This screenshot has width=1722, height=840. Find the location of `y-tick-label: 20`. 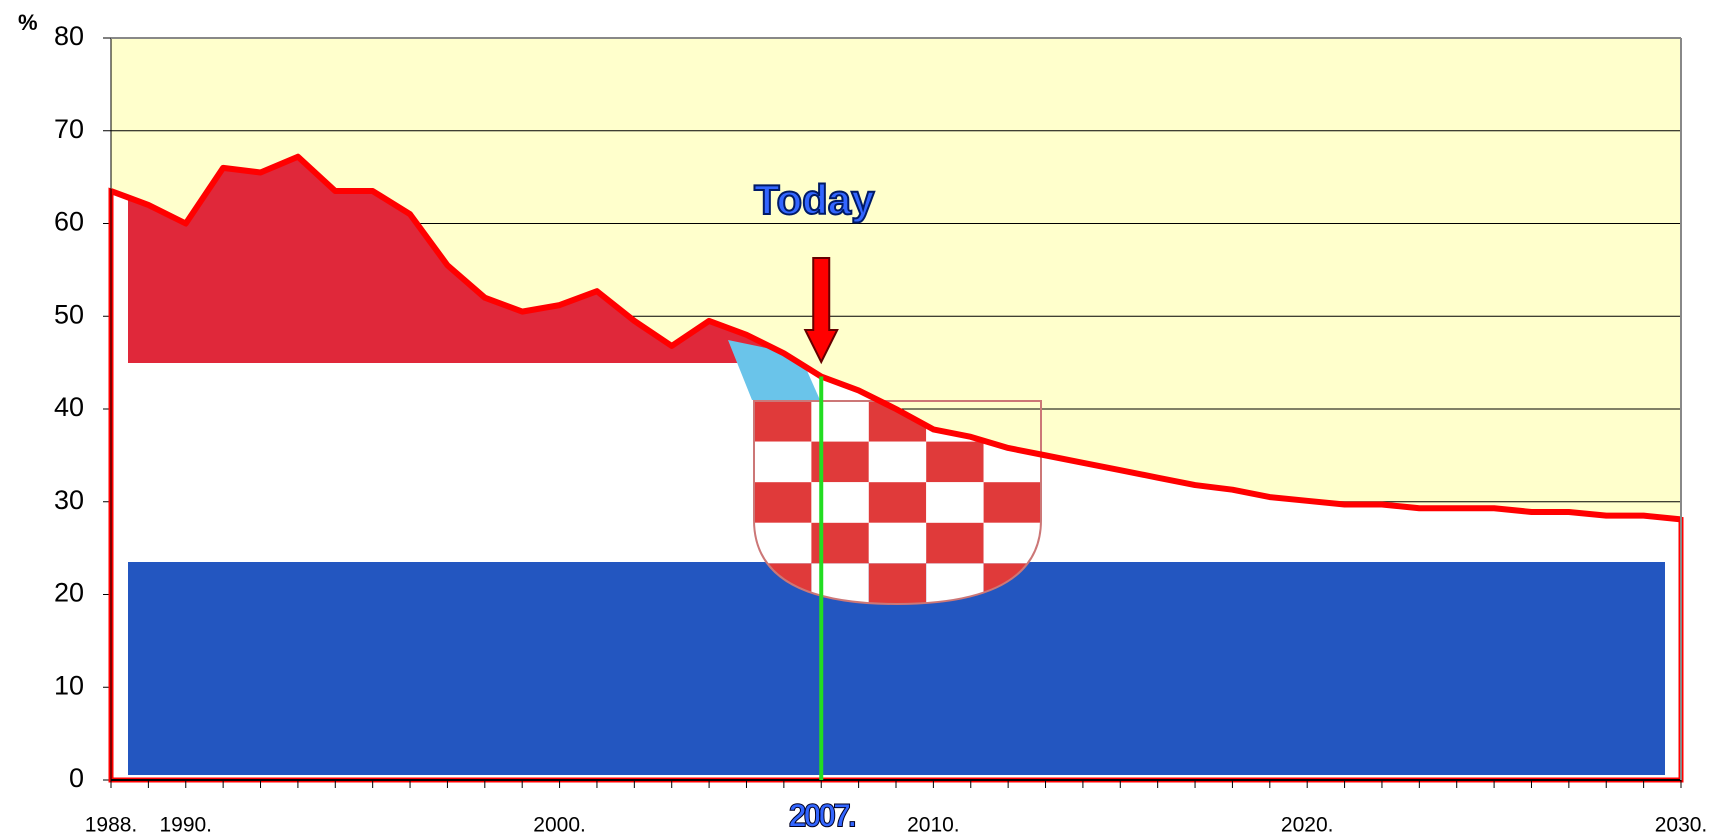

y-tick-label: 20 is located at coordinates (69, 593).